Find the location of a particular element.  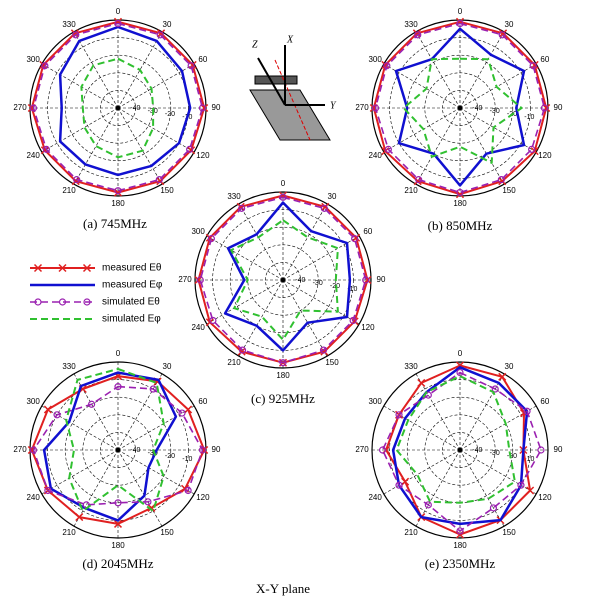

caption: (b) 850MHz is located at coordinates (460, 225).